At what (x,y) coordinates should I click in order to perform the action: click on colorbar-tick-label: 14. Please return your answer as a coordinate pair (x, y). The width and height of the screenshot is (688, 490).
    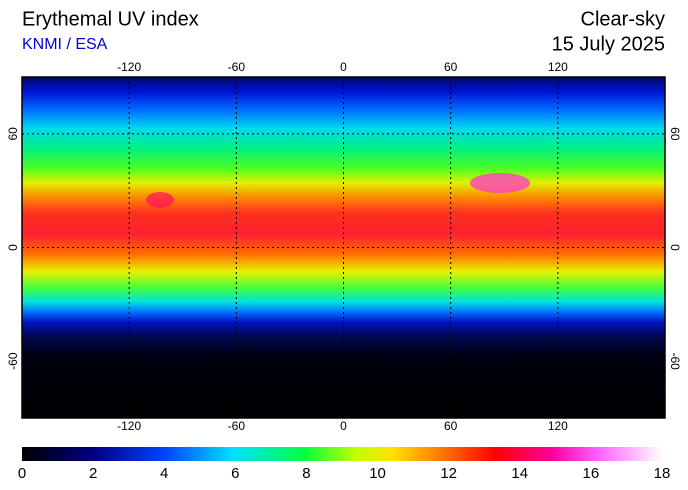
    Looking at the image, I should click on (519, 473).